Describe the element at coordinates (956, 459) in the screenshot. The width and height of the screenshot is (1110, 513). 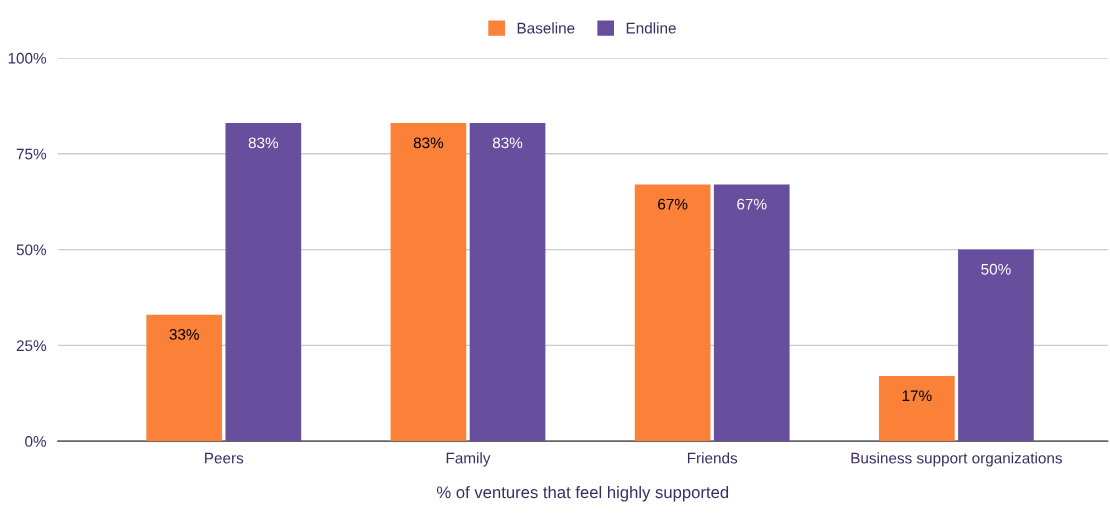
I see `x-tick-label: Business support organizations` at that location.